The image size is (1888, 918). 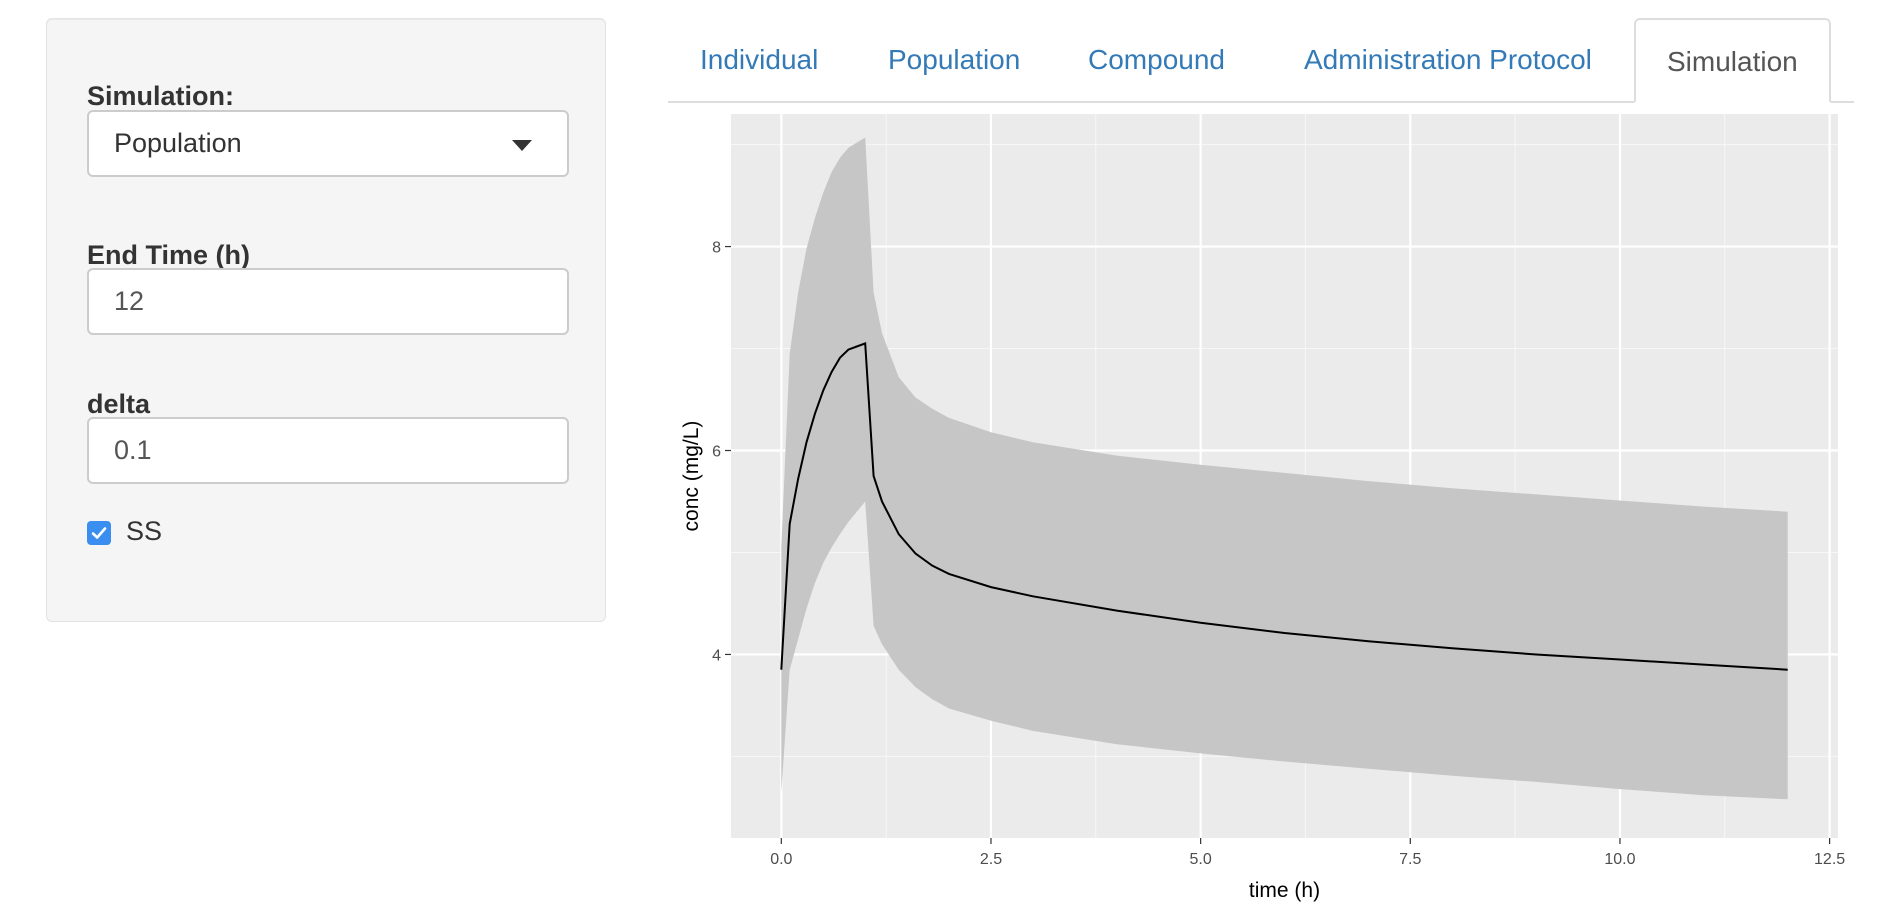 What do you see at coordinates (721, 452) in the screenshot?
I see `y-axis-ticks: 4 6 8` at bounding box center [721, 452].